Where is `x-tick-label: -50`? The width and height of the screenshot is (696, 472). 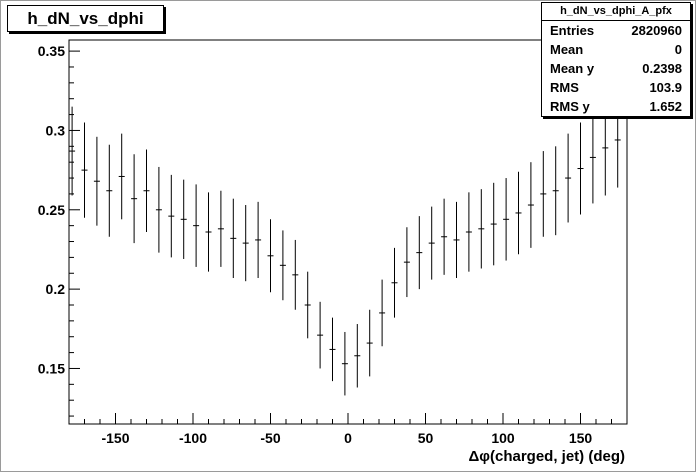
x-tick-label: -50 is located at coordinates (270, 438).